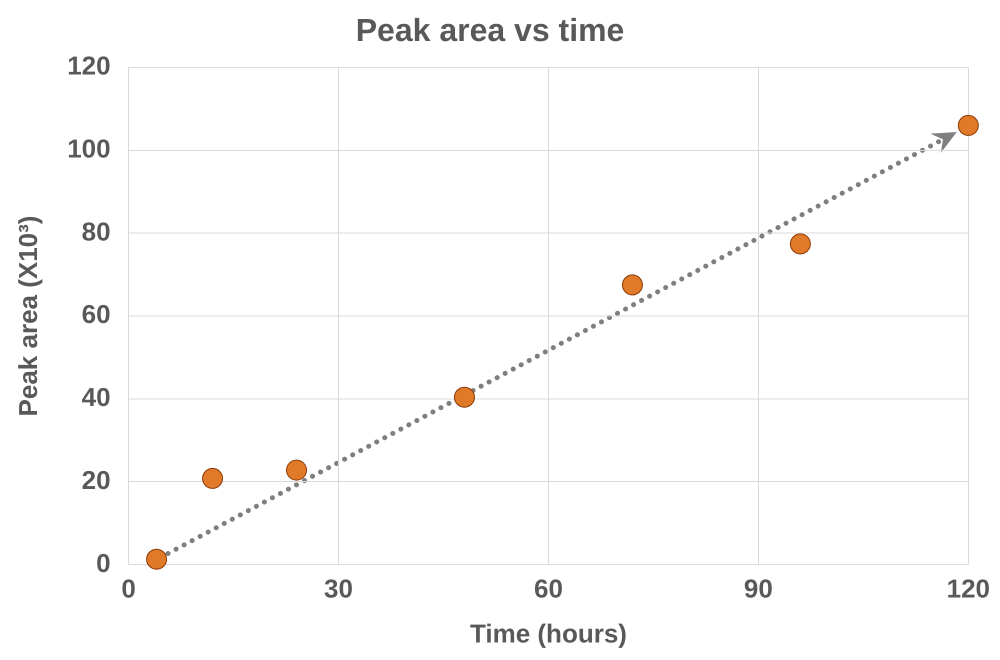 This screenshot has width=1000, height=660. Describe the element at coordinates (490, 30) in the screenshot. I see `chart-title: Peak area vs time` at that location.